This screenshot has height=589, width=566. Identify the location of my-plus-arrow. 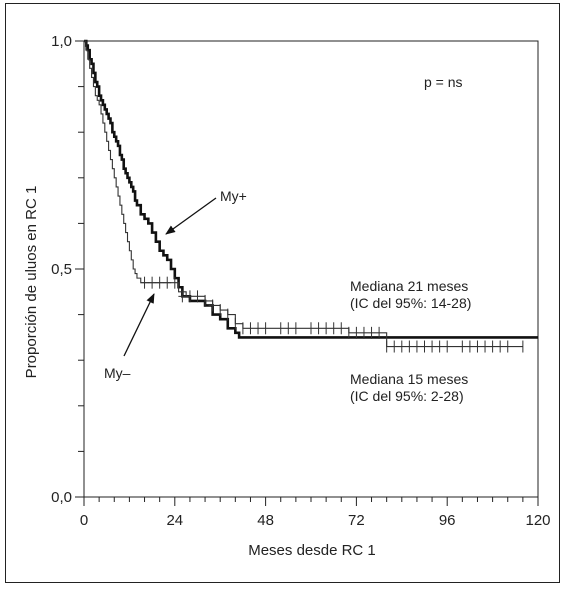
(191, 216).